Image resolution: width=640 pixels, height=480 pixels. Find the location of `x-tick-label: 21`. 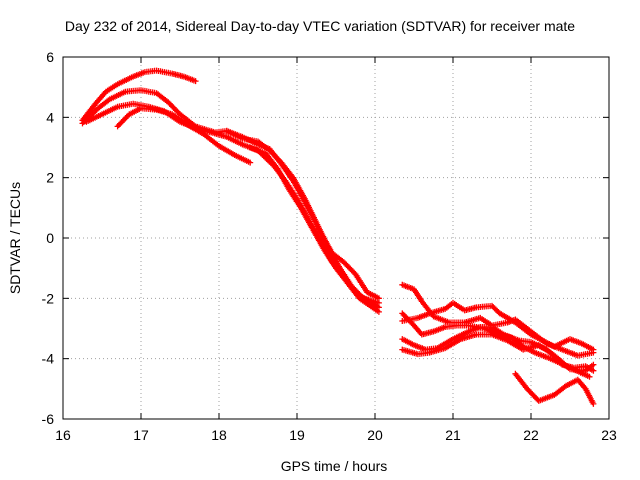

x-tick-label: 21 is located at coordinates (453, 435).